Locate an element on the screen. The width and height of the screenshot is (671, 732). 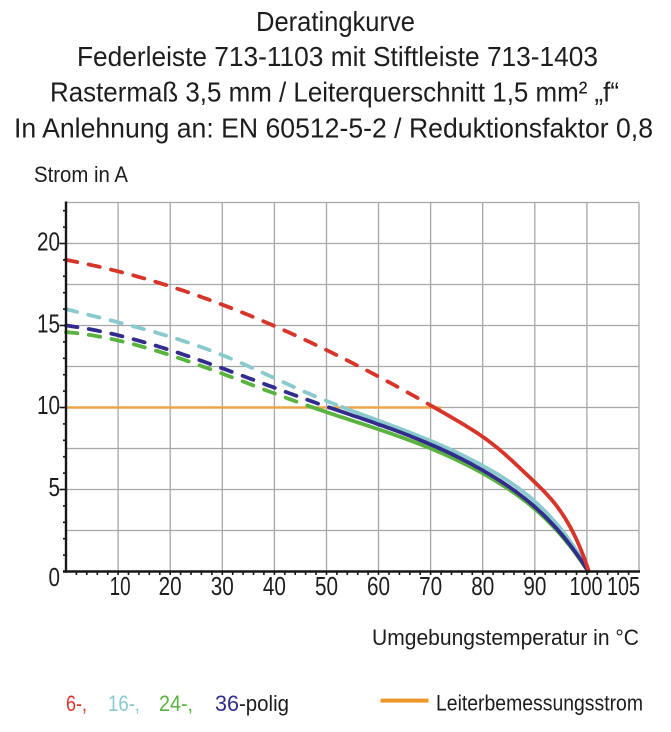
svg-text: -polig is located at coordinates (264, 703).